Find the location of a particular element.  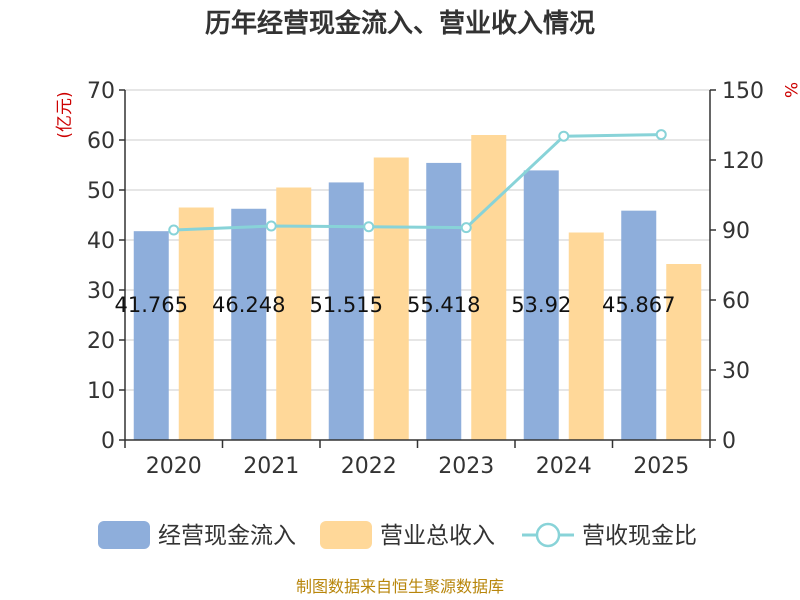

y-right-tick-label: 60 is located at coordinates (736, 301).